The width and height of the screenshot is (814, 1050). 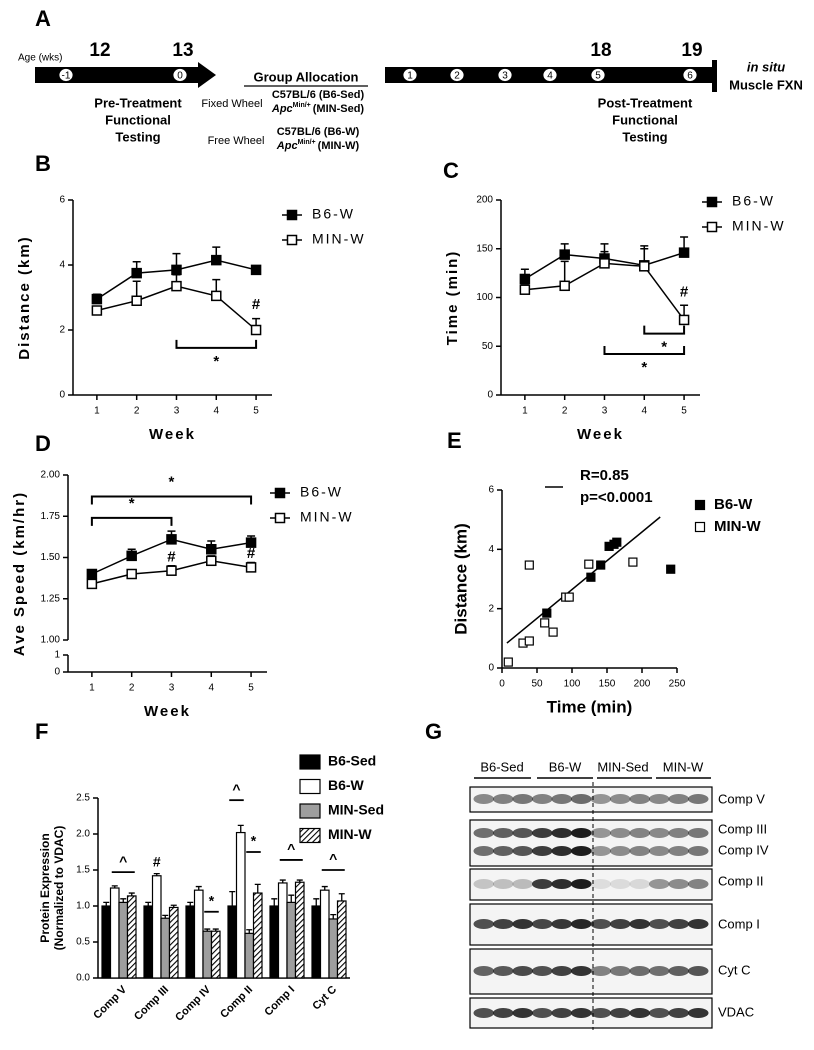 I want to click on blot-frame, so click(x=591, y=843).